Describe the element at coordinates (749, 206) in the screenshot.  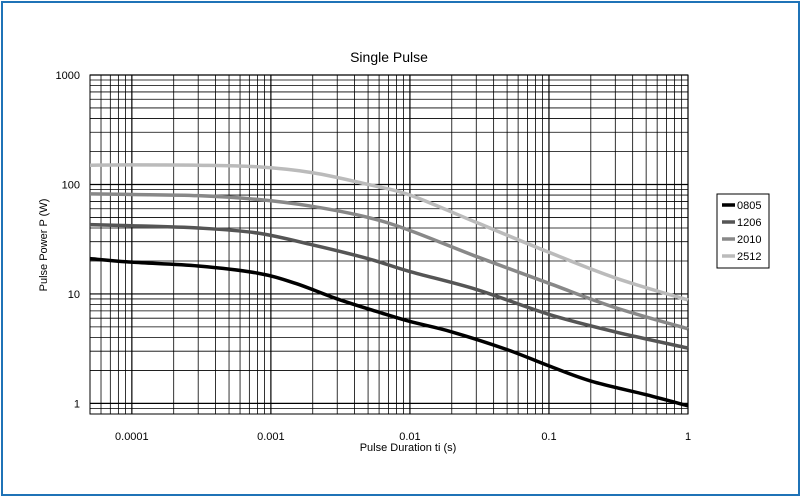
I see `legend-label-0805: 0805` at that location.